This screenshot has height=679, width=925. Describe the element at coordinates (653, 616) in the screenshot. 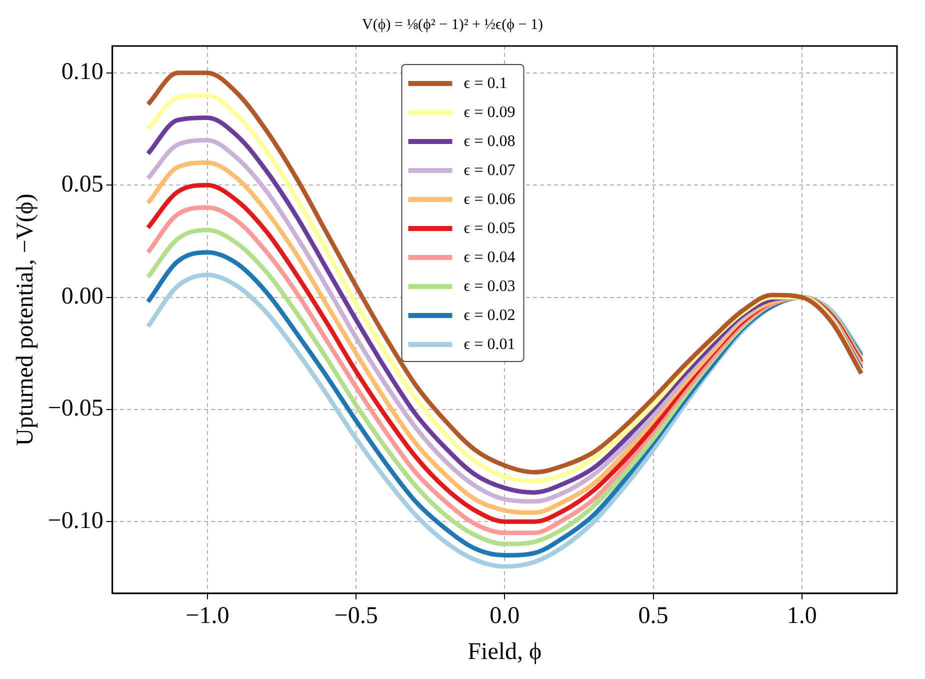

I see `x-tick-label: 0.5` at that location.